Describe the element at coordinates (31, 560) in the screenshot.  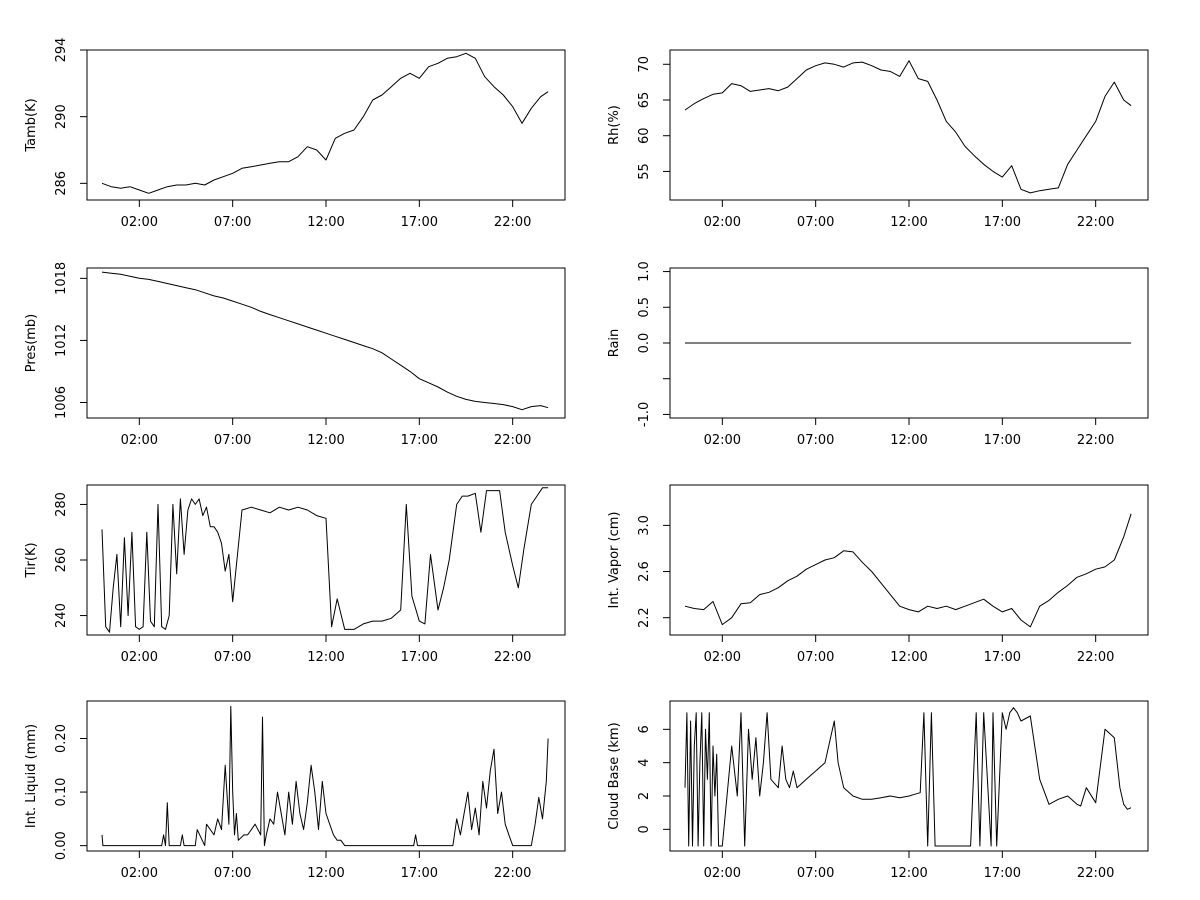
I see `chart-4-ylabel: Tir(K)` at that location.